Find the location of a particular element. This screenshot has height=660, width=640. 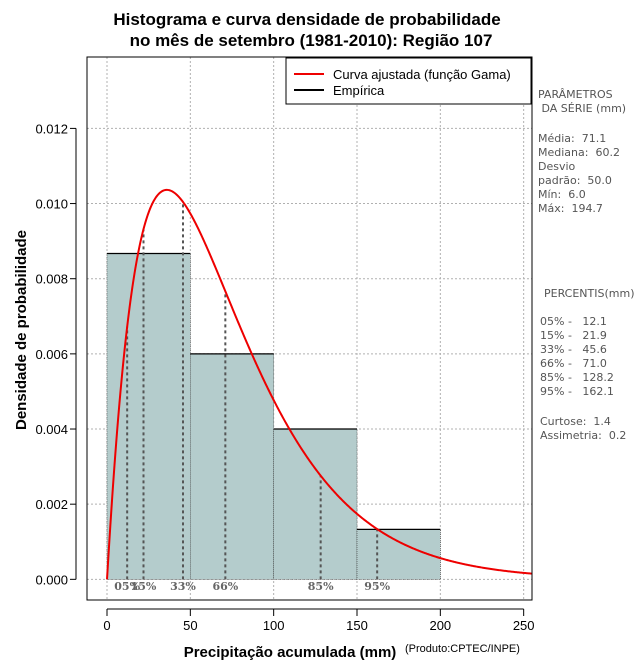

x-tick-label: 150 is located at coordinates (357, 625).